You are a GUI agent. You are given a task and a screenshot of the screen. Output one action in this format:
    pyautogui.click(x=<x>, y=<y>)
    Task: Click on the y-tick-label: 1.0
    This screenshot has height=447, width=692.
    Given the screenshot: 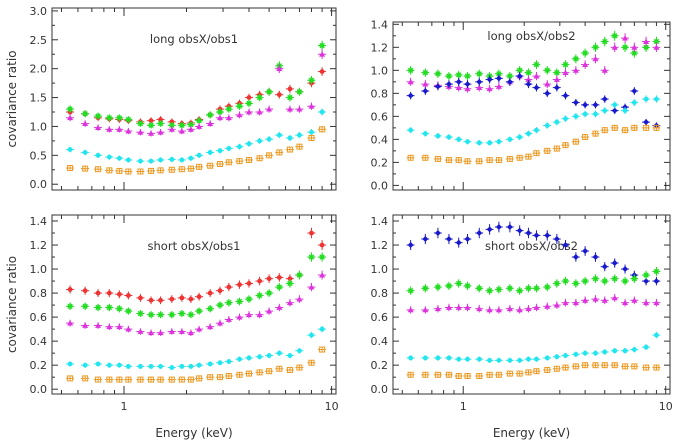 What is the action you would take?
    pyautogui.click(x=39, y=269)
    